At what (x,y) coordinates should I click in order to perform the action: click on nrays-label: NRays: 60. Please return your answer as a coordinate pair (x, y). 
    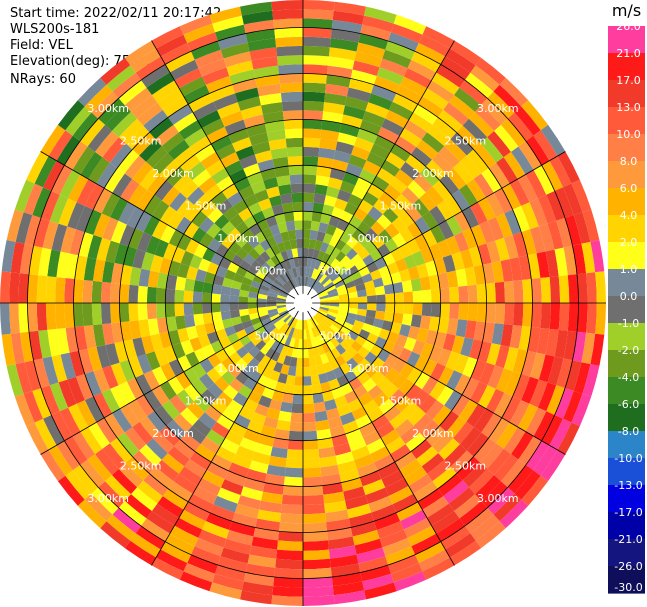
    Looking at the image, I should click on (43, 79).